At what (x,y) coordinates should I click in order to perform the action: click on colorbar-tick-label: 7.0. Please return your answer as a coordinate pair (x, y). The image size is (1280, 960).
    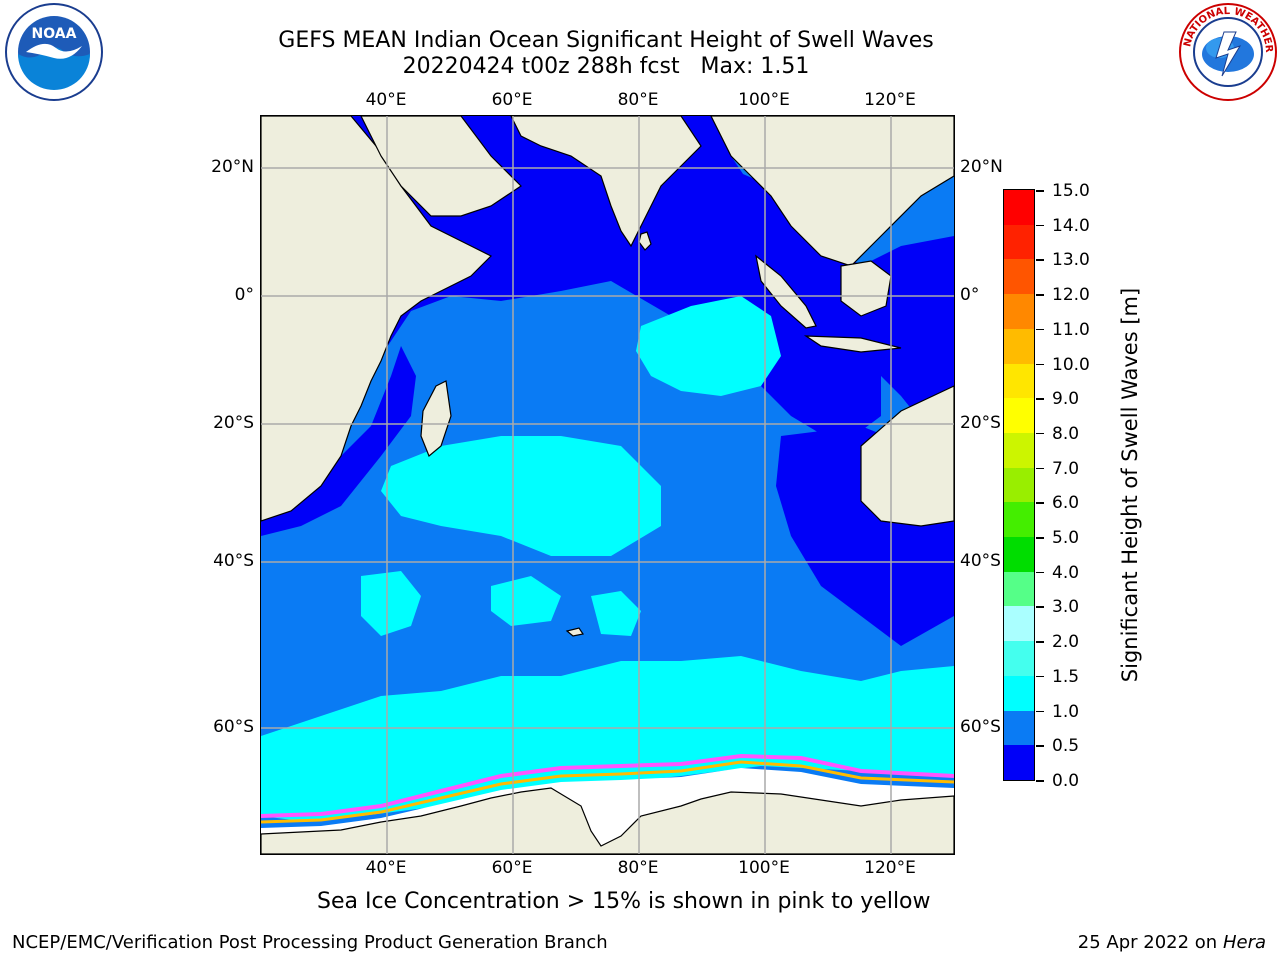
    Looking at the image, I should click on (1066, 468).